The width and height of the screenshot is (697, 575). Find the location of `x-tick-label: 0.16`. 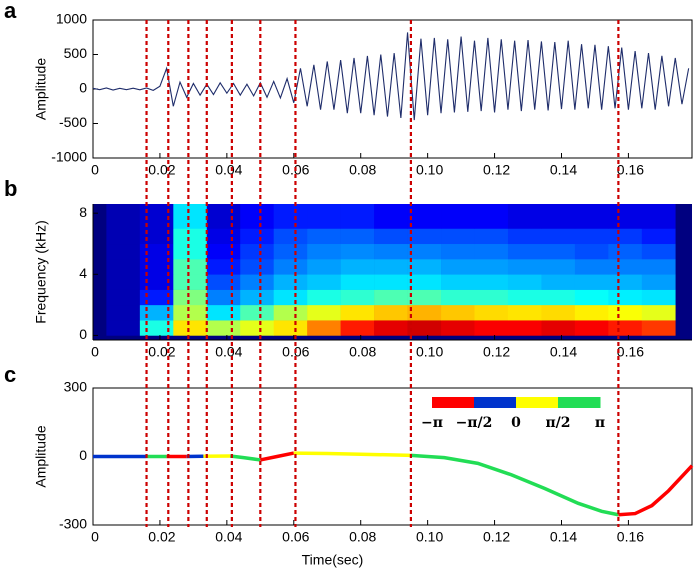

x-tick-label: 0.16 is located at coordinates (630, 537).